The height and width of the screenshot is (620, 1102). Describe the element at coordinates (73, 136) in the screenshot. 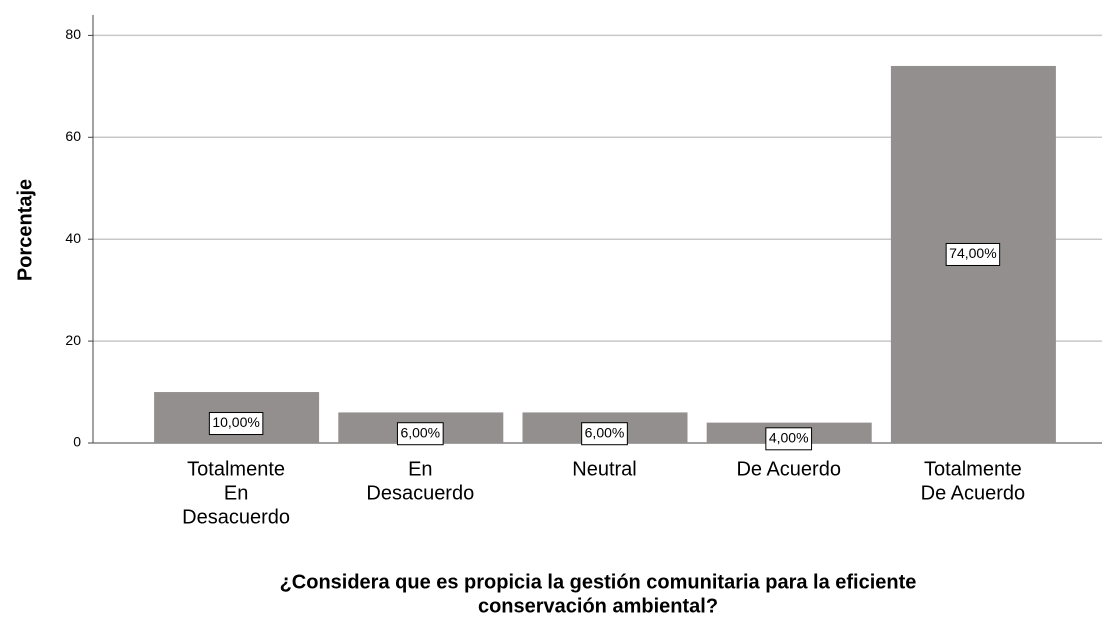

I see `y-tick-label: 60` at that location.